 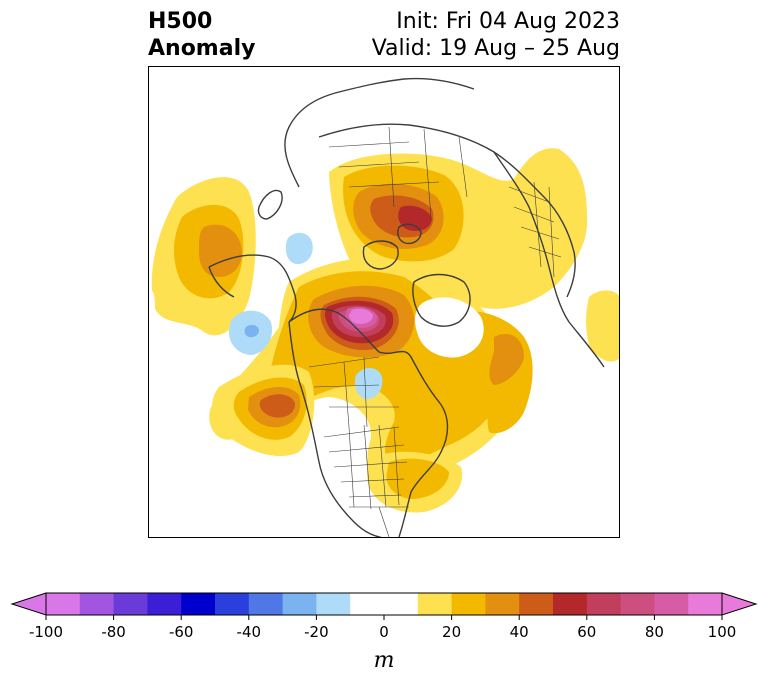 What do you see at coordinates (251, 331) in the screenshot?
I see `anomaly-contour-neg-gulf-alaska-core` at bounding box center [251, 331].